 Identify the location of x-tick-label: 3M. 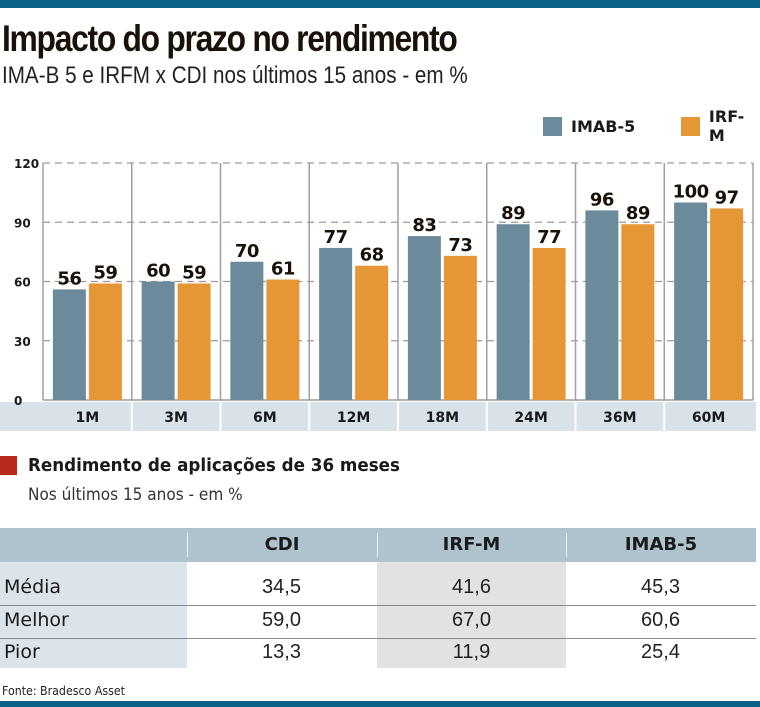
(176, 418).